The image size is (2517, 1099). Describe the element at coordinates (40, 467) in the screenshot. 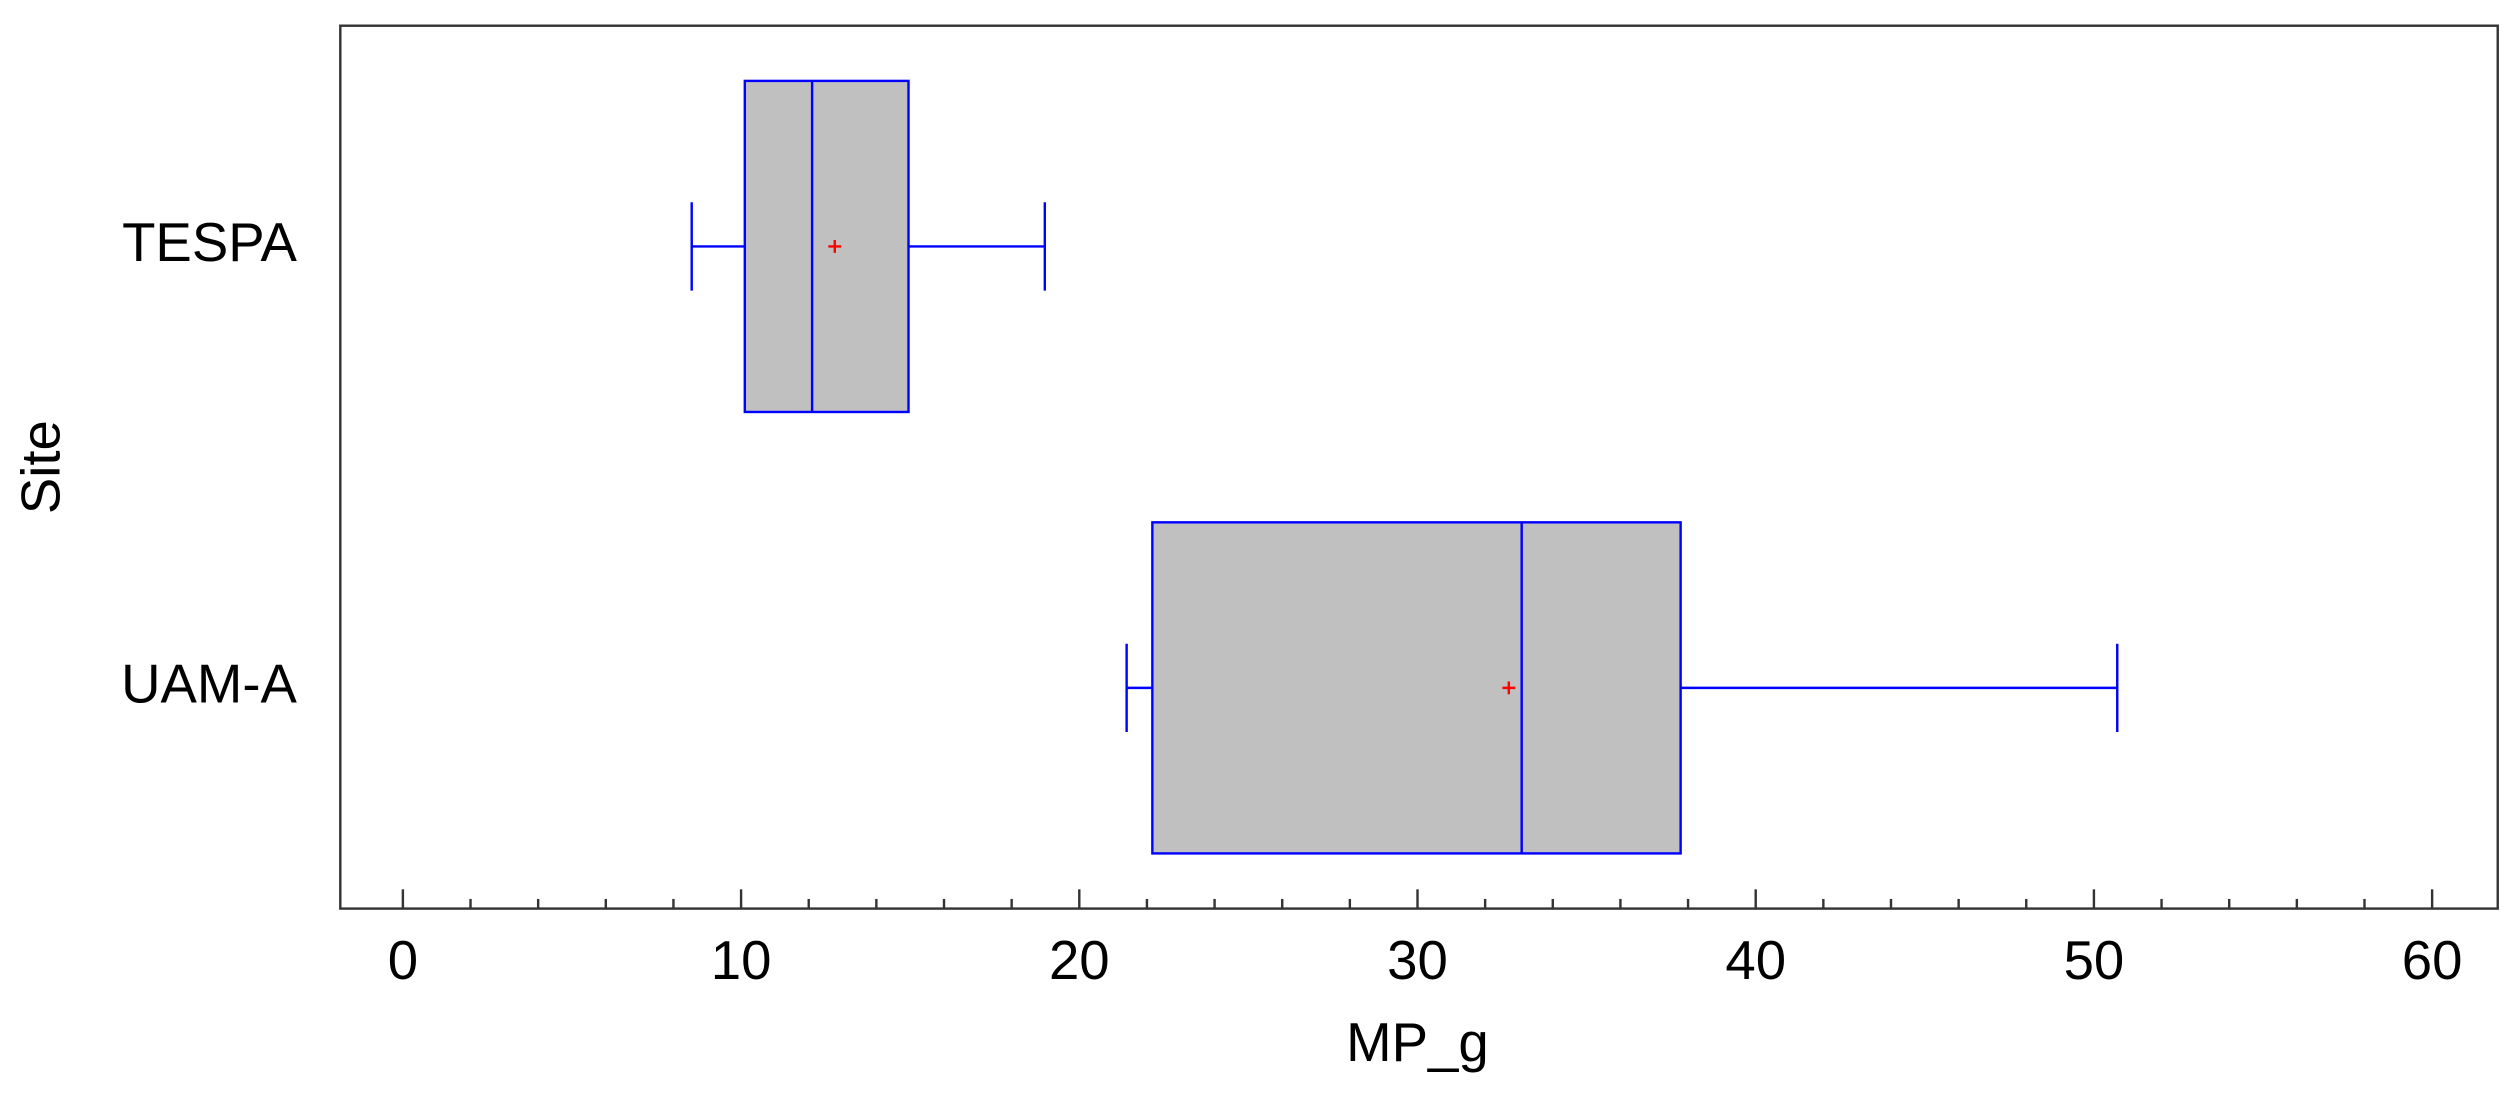

I see `y-axis-label: Site` at that location.